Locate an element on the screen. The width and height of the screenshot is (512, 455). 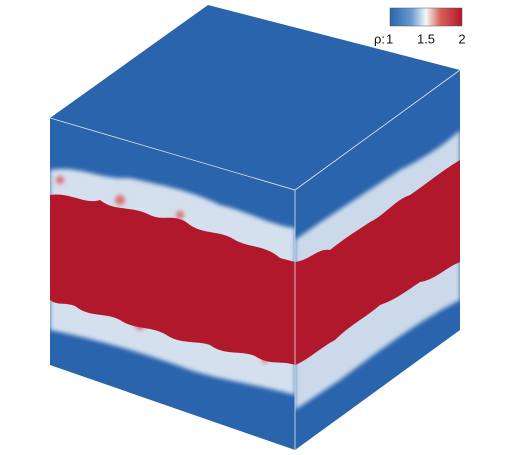
colorbar-tick-label: 1 is located at coordinates (389, 38).